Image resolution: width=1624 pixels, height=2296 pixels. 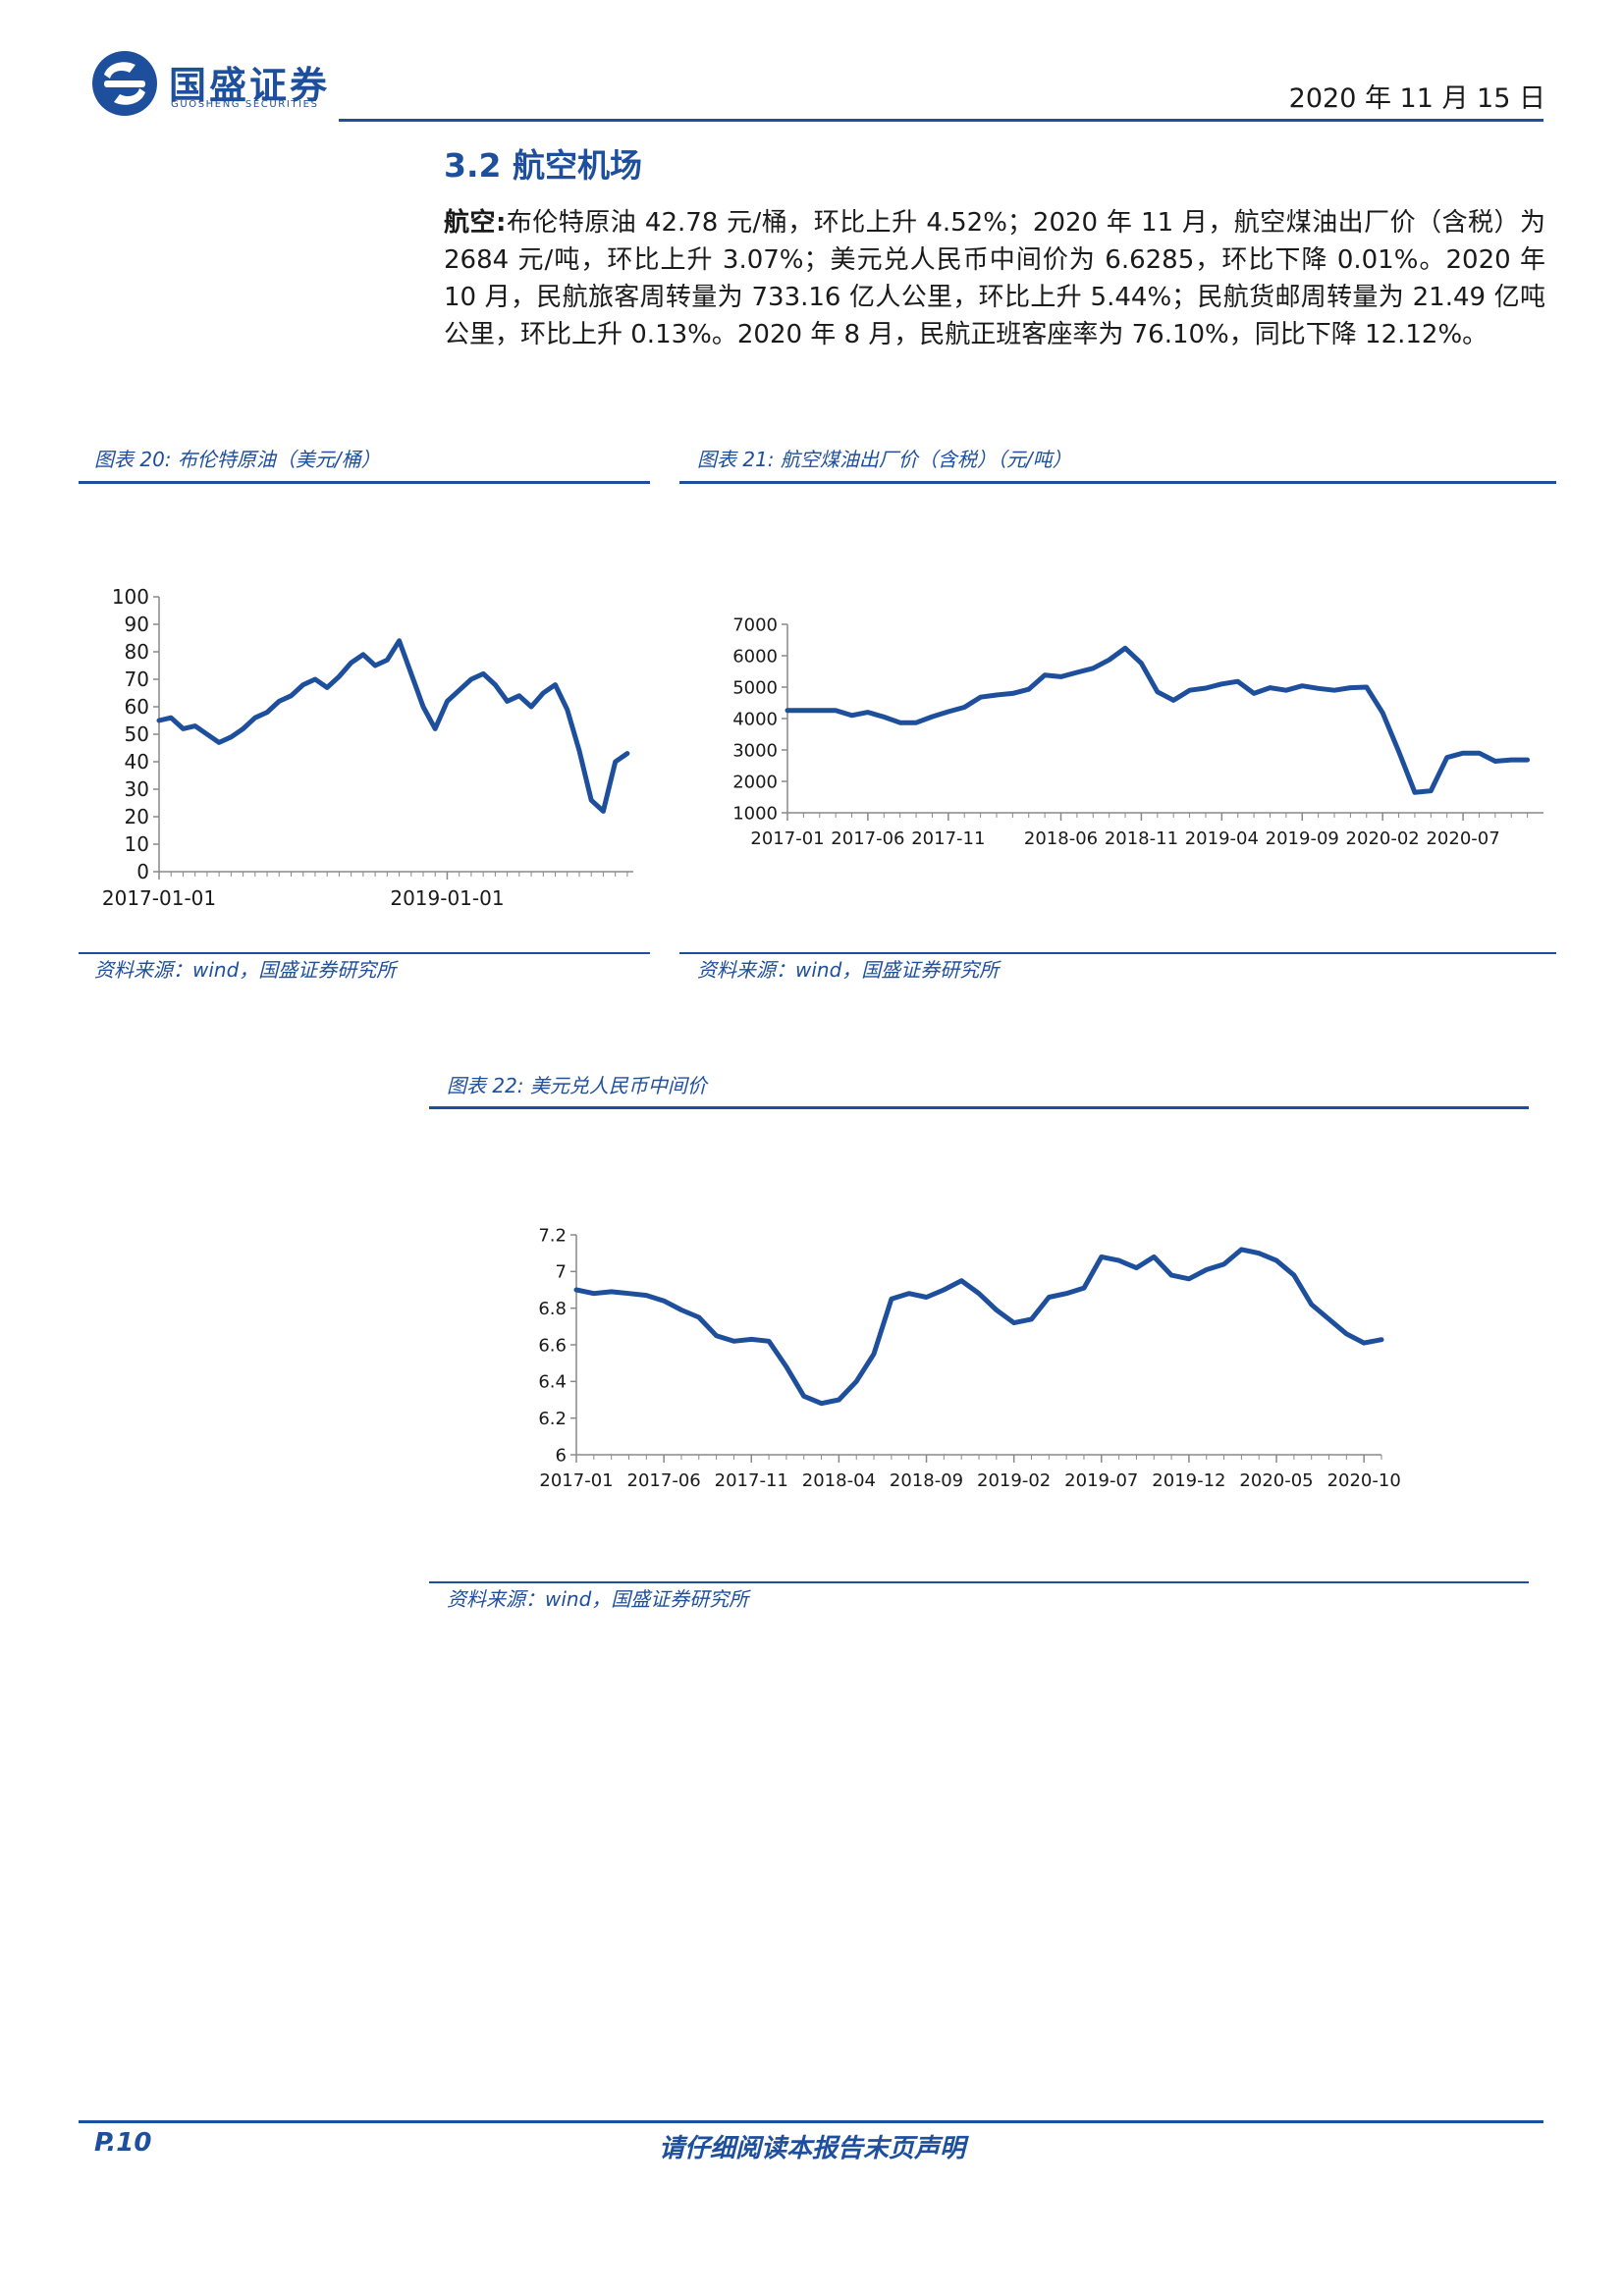 I want to click on usdcny-y-tick-label: 7.2, so click(x=552, y=1235).